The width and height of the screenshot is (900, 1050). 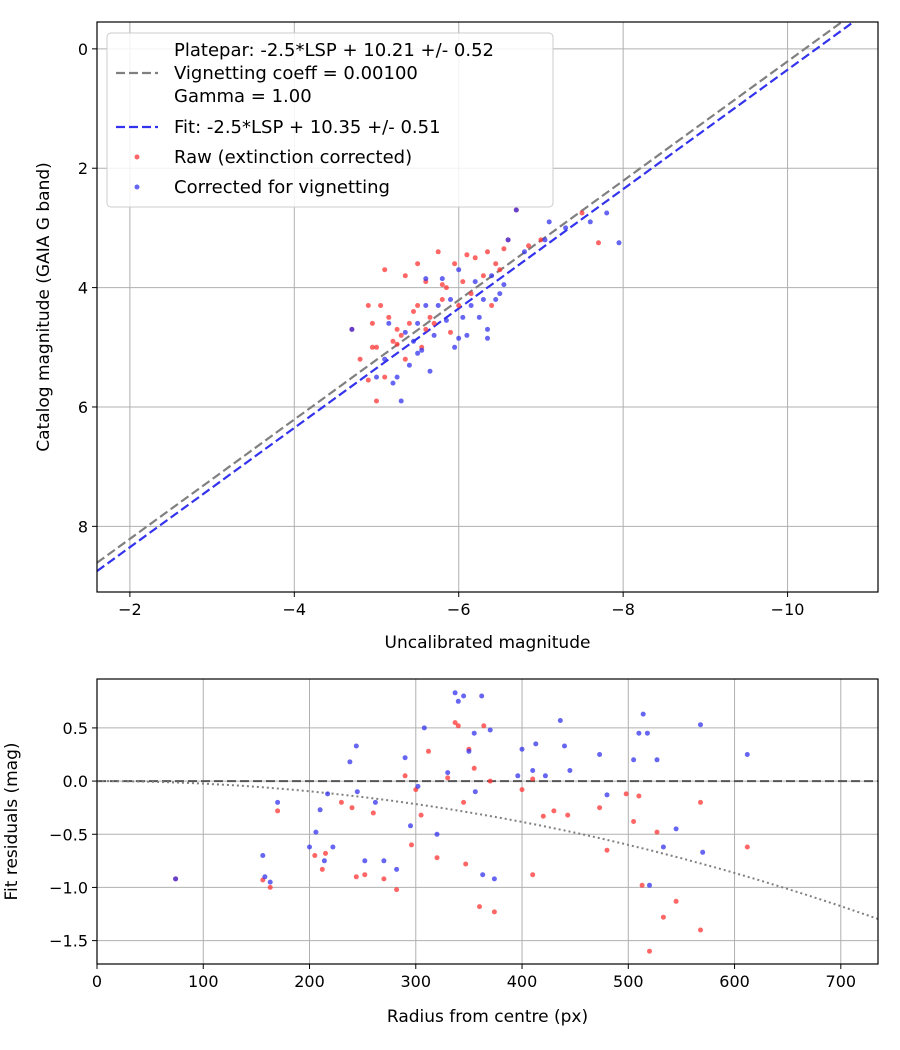 I want to click on y-tick-label: 6, so click(x=83, y=407).